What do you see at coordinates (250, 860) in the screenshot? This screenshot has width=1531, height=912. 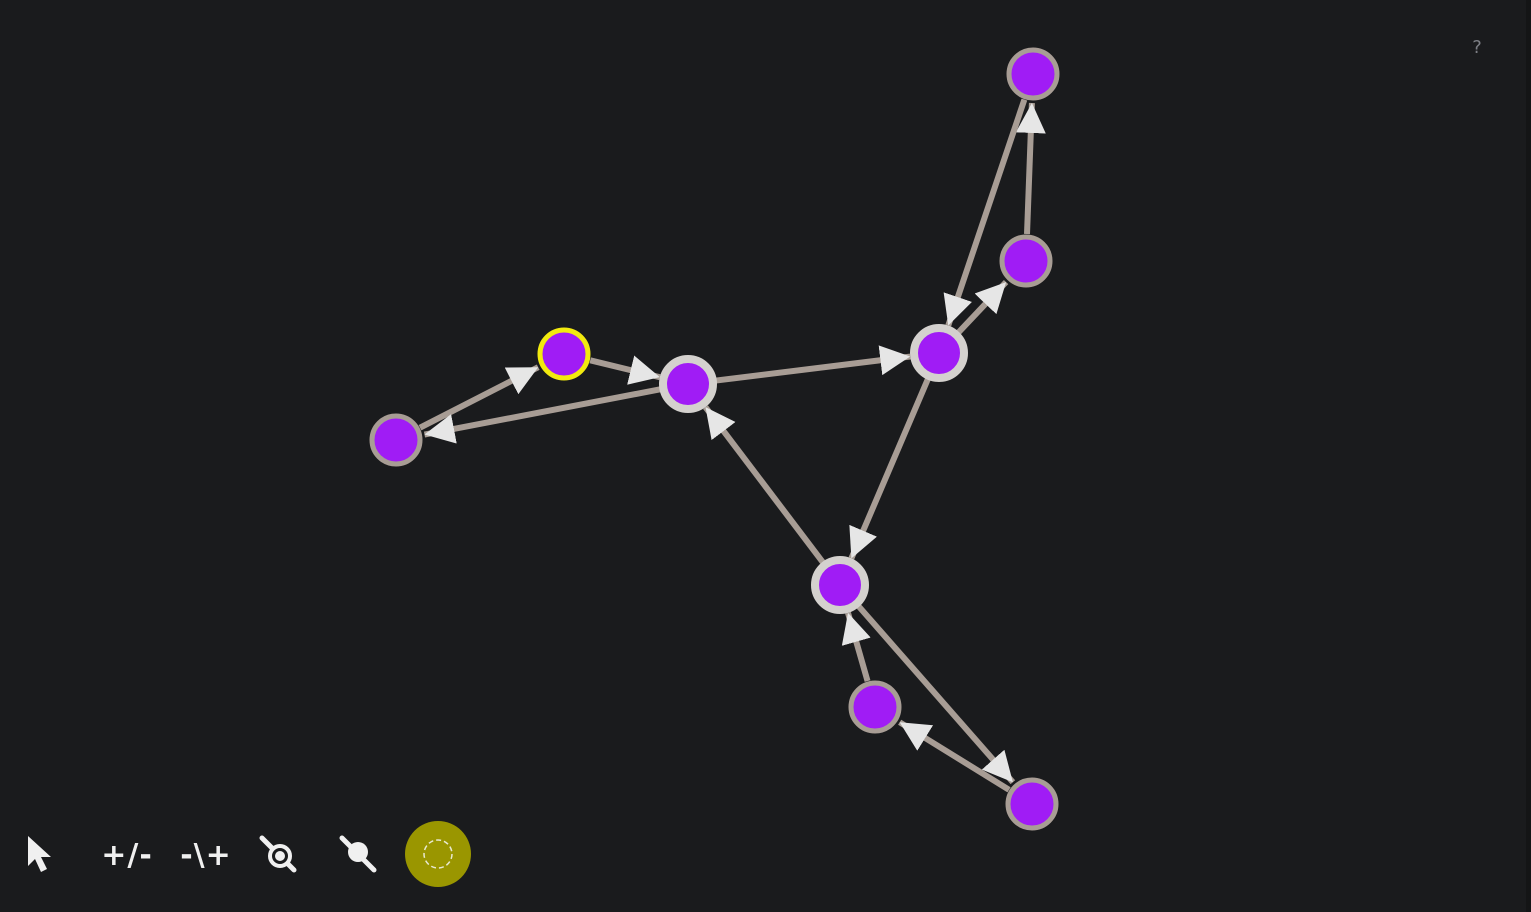 I see `toolbar: +/- -\+` at bounding box center [250, 860].